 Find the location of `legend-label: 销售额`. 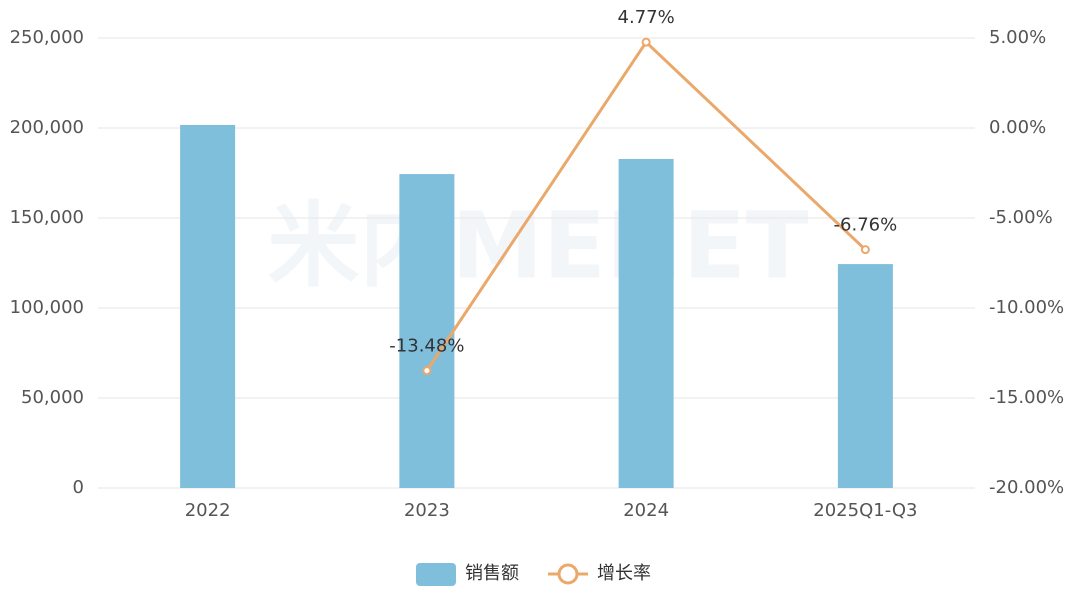

legend-label: 销售额 is located at coordinates (492, 573).